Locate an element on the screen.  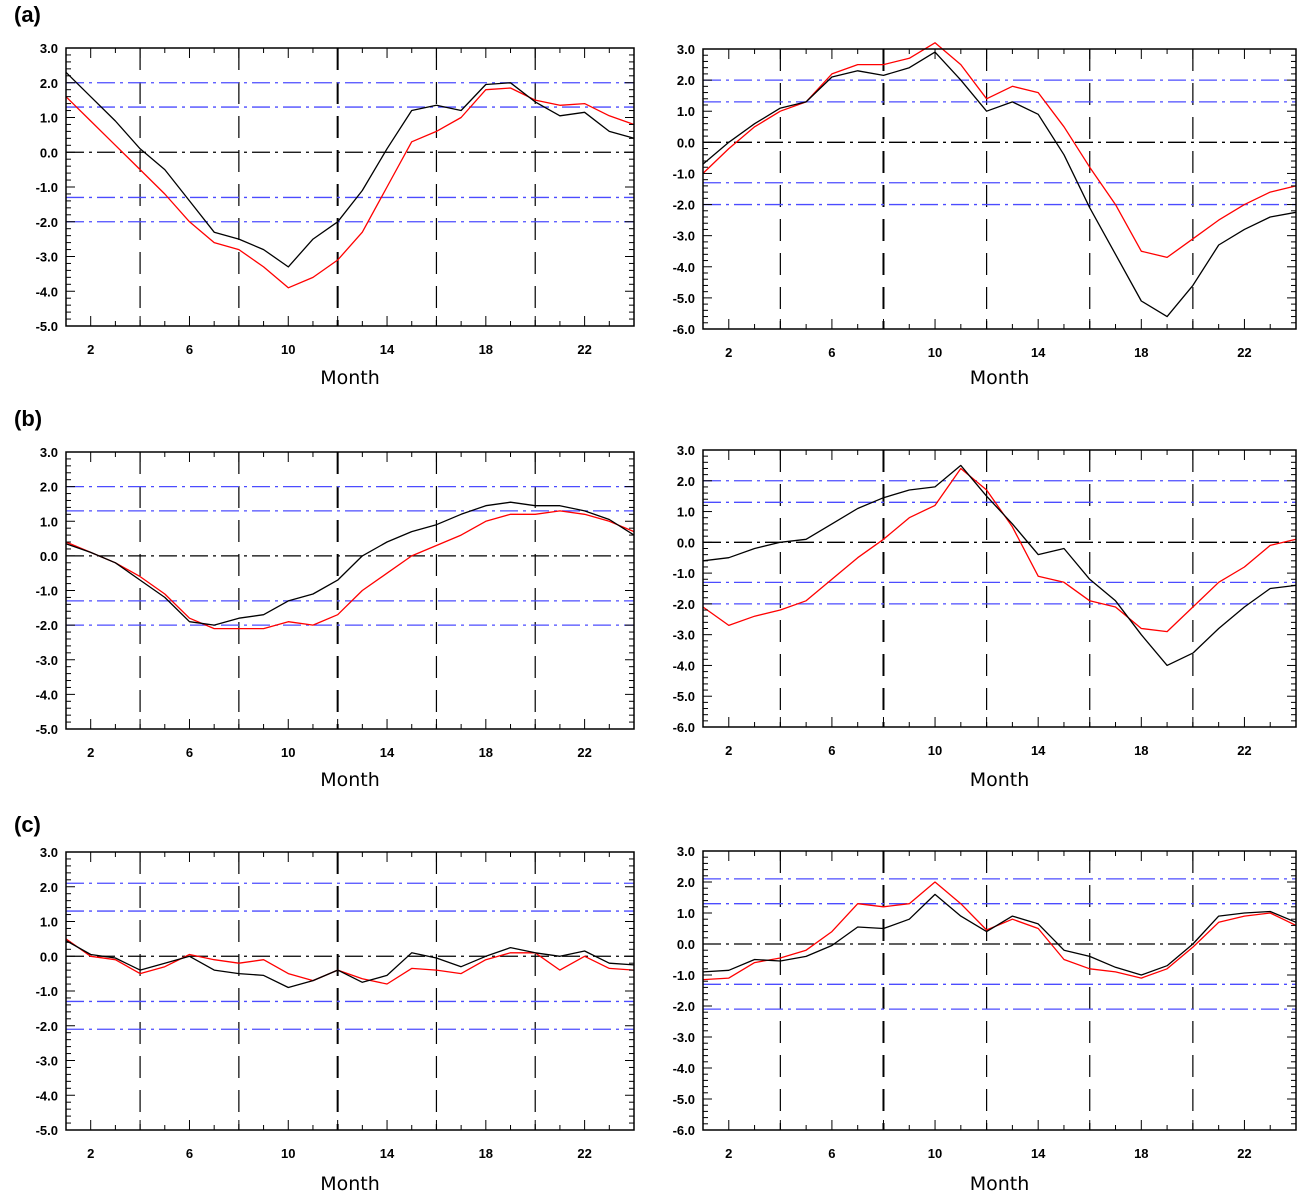
panel-3-1-ytick-label: 1.0 is located at coordinates (49, 922).